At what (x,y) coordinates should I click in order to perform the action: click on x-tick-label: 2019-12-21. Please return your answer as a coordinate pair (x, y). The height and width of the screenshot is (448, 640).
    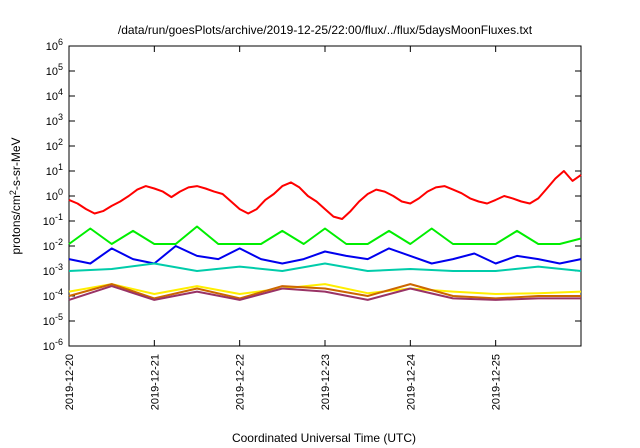
    Looking at the image, I should click on (155, 382).